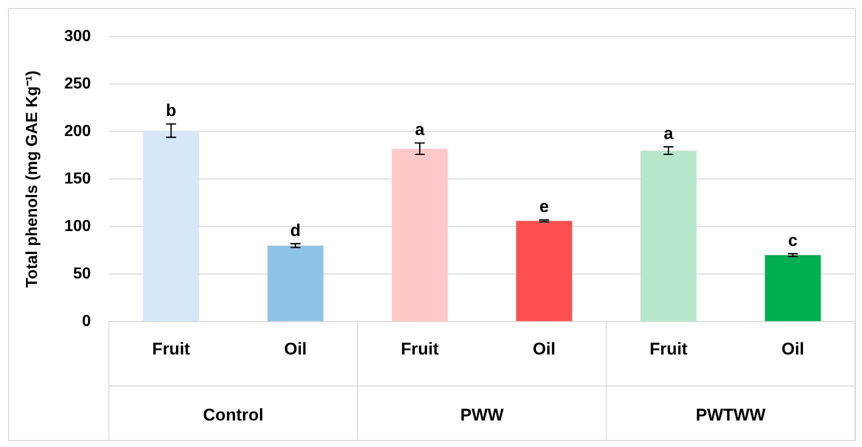 The image size is (862, 447). Describe the element at coordinates (77, 131) in the screenshot. I see `y-tick-label: 200` at that location.